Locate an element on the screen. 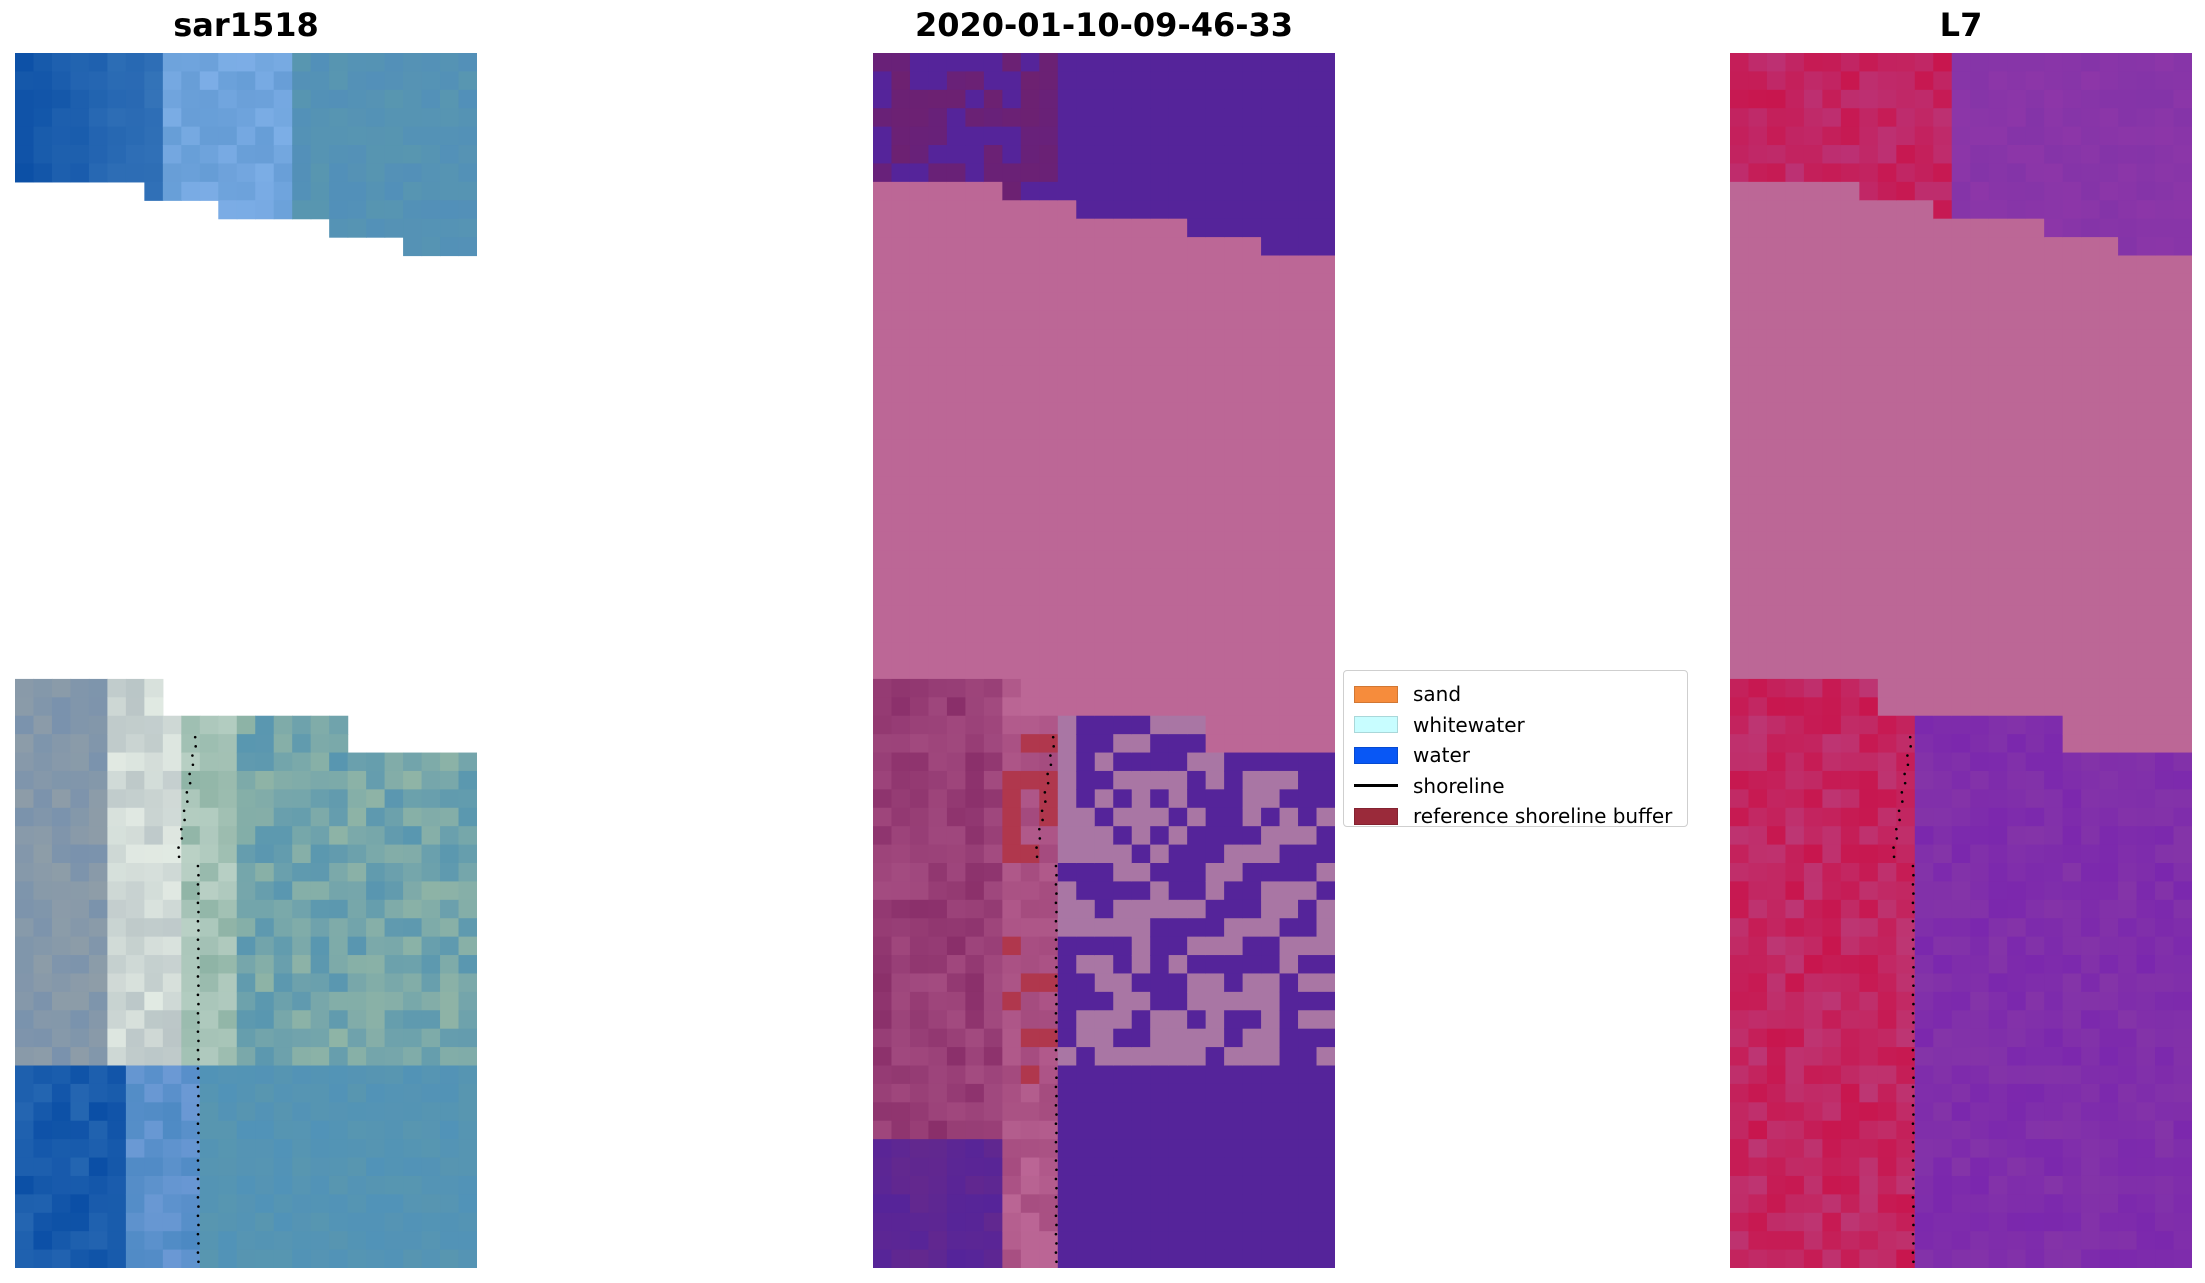  legend-label-whitewater: whitewater is located at coordinates (1469, 724).